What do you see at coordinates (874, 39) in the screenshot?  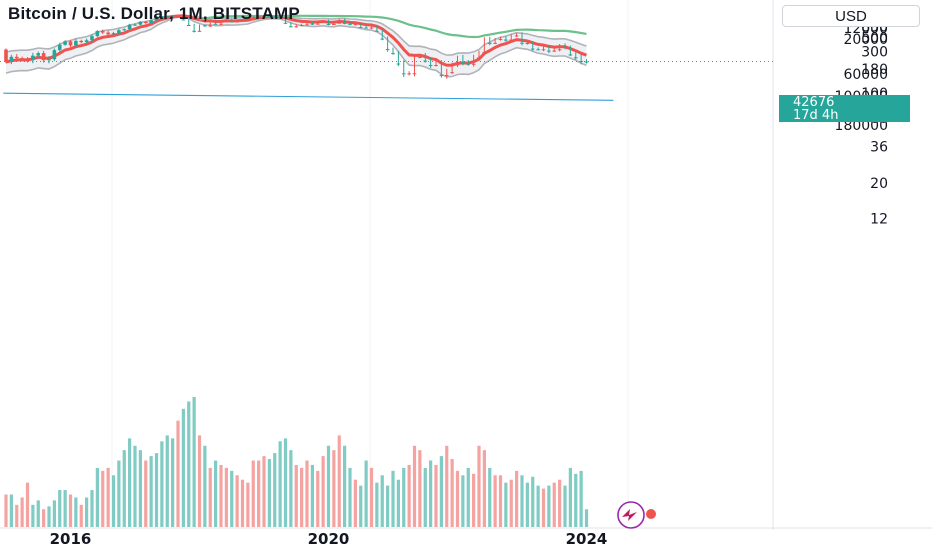 I see `price-tick-label: 500` at bounding box center [874, 39].